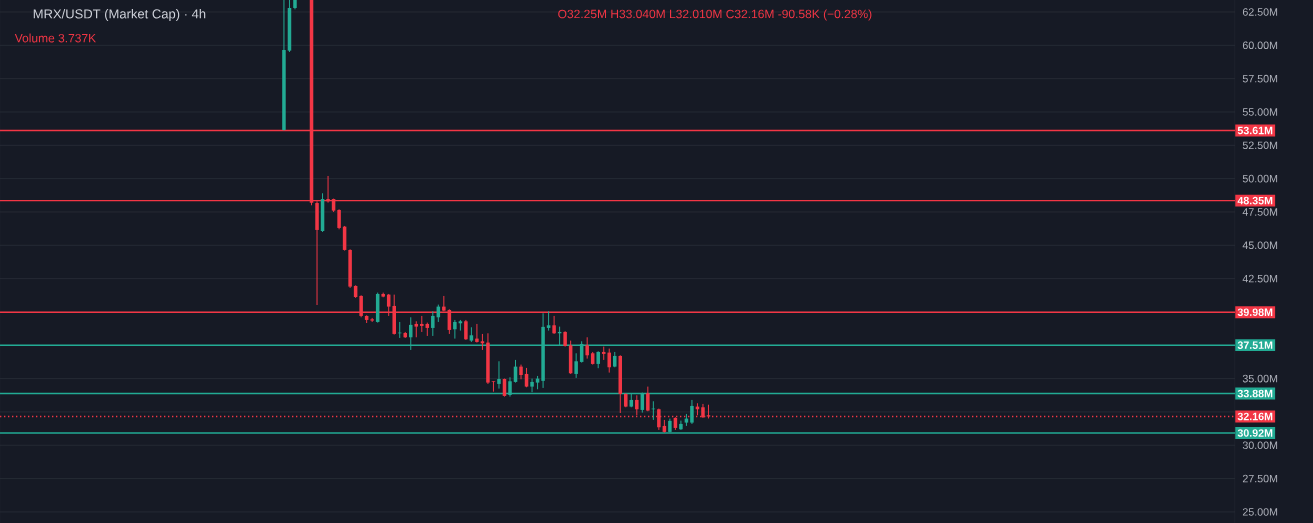 The height and width of the screenshot is (523, 1313). I want to click on y-tick-label: 35.00M, so click(1260, 378).